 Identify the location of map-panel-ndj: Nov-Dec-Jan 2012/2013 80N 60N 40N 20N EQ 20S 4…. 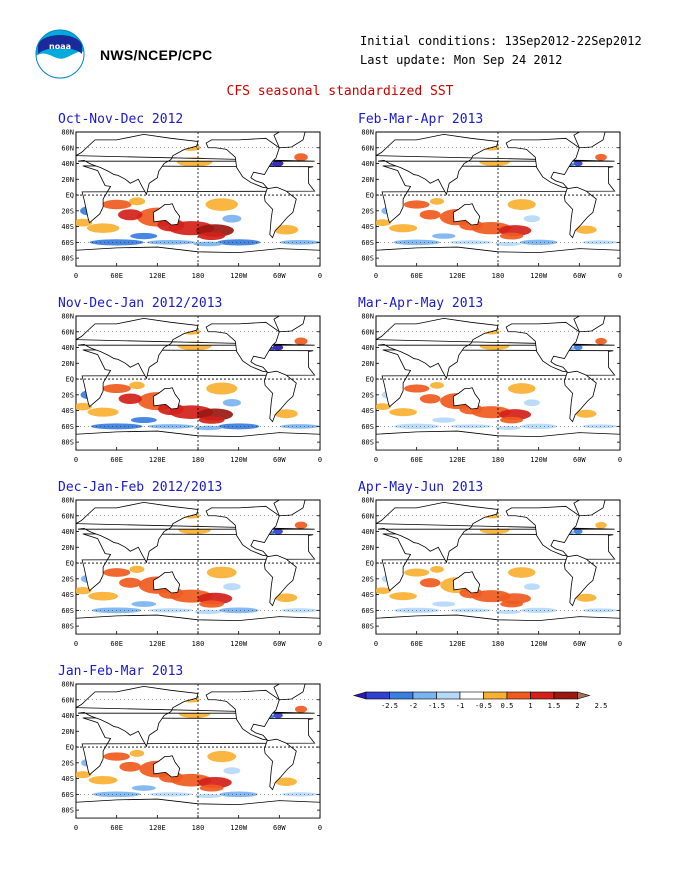
(208, 381).